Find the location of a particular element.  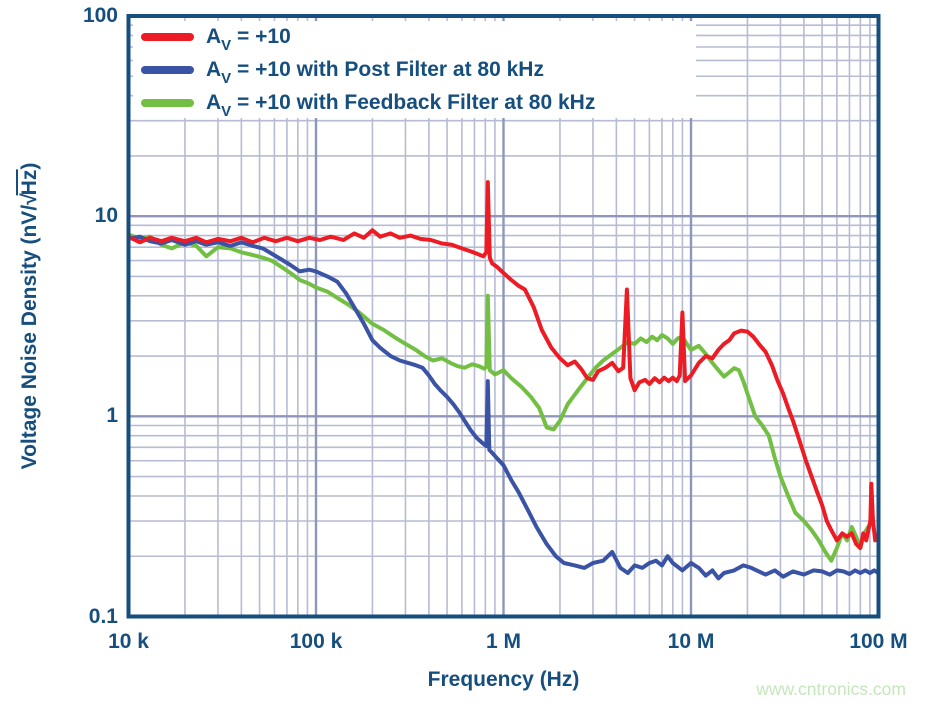

y-tick-label-1: 1 is located at coordinates (112, 416).